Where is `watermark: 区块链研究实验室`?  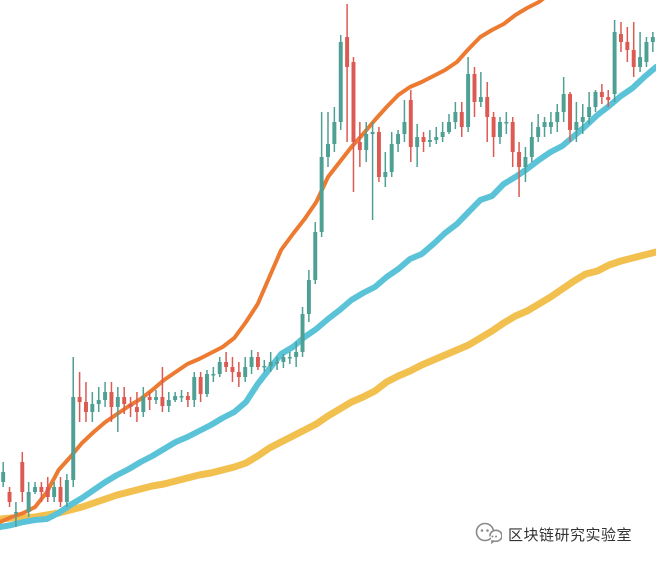
watermark: 区块链研究实验室 is located at coordinates (553, 534).